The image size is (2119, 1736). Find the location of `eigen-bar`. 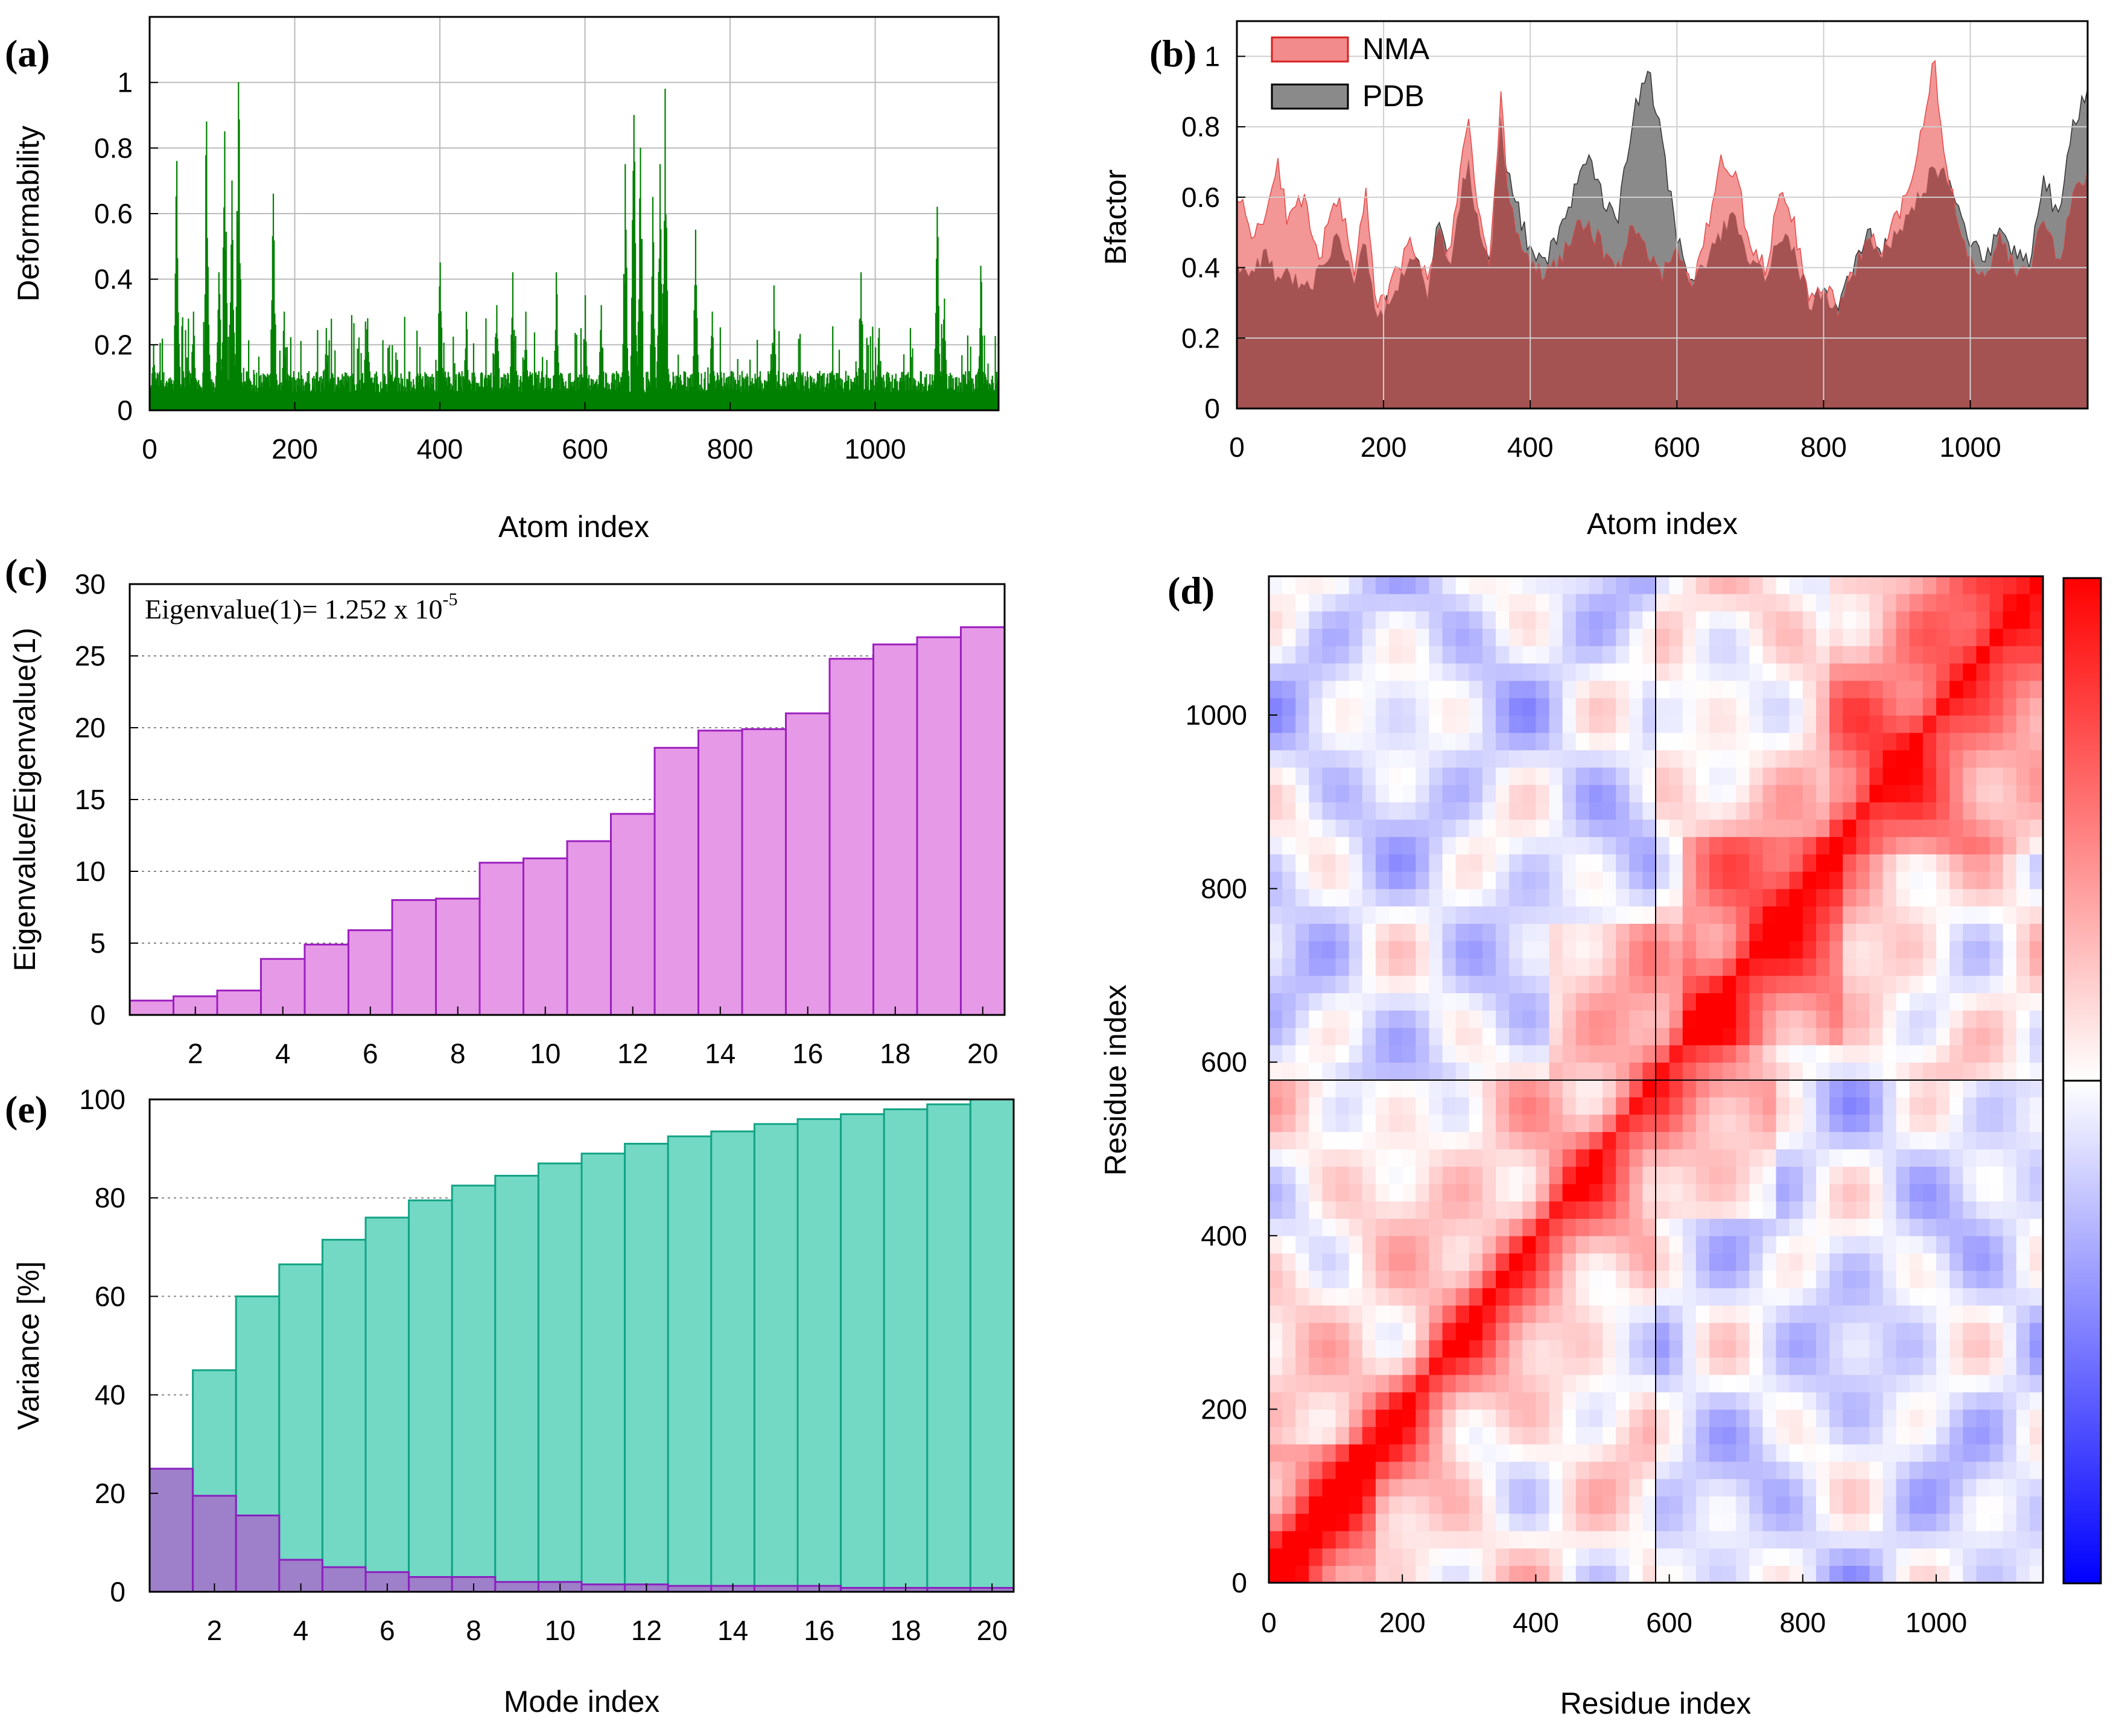

eigen-bar is located at coordinates (414, 957).